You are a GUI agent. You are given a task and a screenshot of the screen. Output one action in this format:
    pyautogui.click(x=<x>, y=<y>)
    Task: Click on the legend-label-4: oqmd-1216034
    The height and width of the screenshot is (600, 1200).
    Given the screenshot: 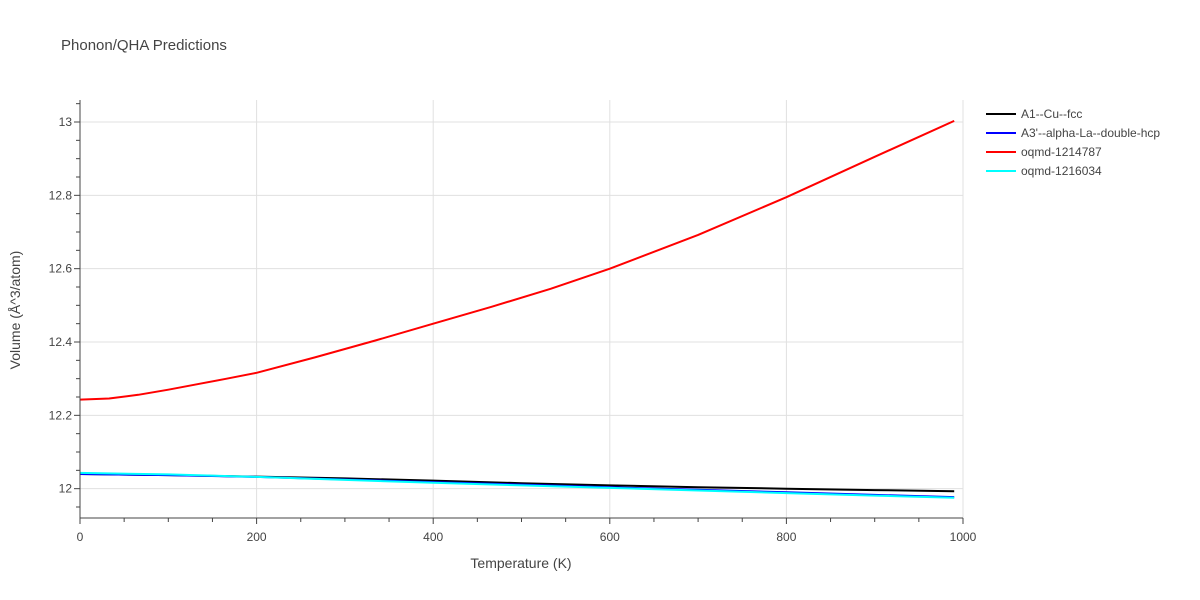 What is the action you would take?
    pyautogui.click(x=1061, y=171)
    